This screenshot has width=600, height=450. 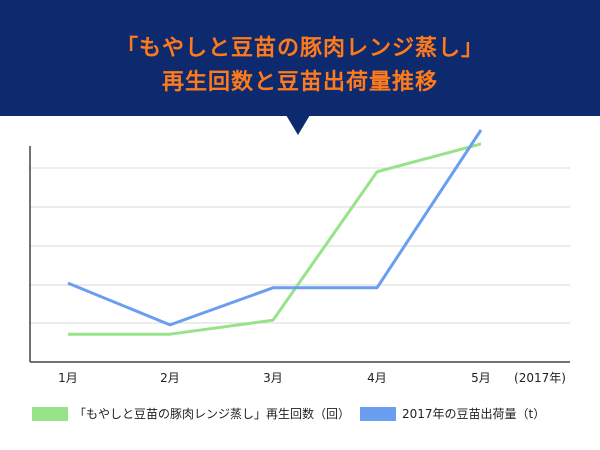 What do you see at coordinates (481, 378) in the screenshot?
I see `x-tick-label: 5月` at bounding box center [481, 378].